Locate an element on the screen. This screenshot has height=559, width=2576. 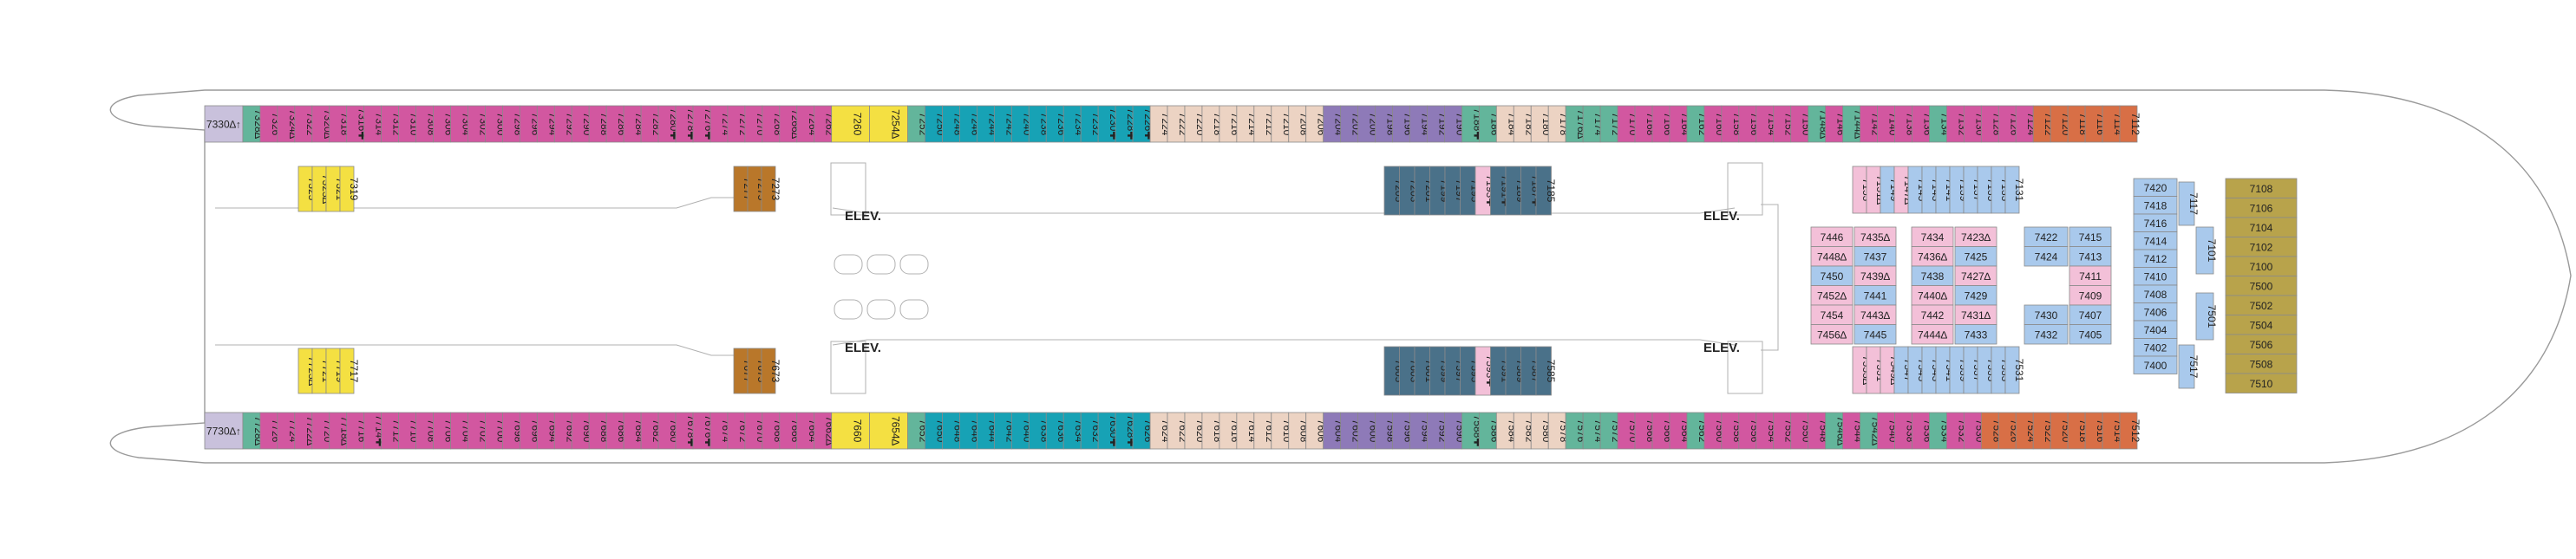
cabin-7406: 7406 is located at coordinates (2155, 312).